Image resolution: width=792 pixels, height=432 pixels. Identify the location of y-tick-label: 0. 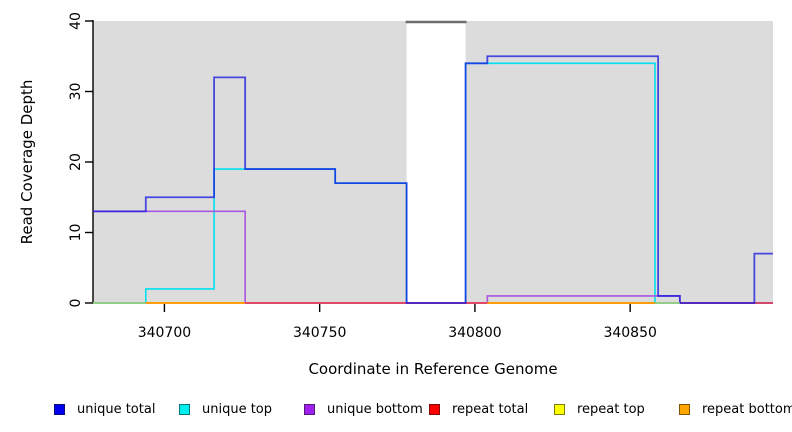
(76, 303).